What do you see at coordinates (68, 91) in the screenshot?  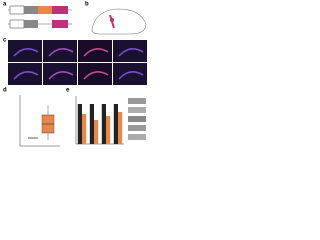 I see `panel-label: e` at bounding box center [68, 91].